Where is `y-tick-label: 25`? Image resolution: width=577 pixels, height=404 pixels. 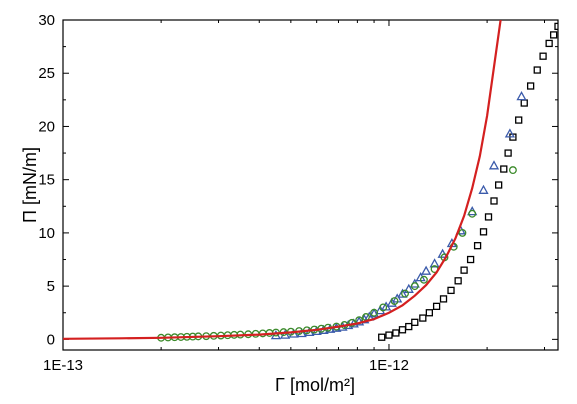 y-tick-label: 25 is located at coordinates (46, 73).